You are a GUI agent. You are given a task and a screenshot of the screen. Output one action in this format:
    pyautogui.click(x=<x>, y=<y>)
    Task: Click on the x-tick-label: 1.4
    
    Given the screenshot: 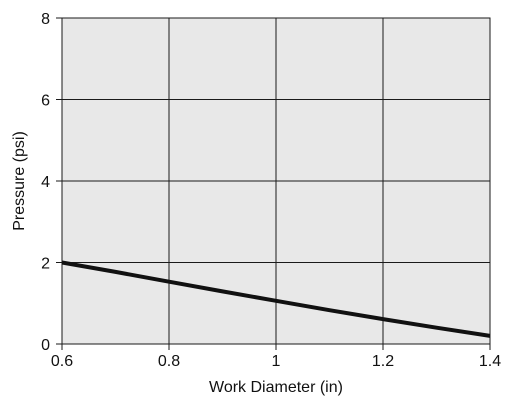 What is the action you would take?
    pyautogui.click(x=490, y=361)
    